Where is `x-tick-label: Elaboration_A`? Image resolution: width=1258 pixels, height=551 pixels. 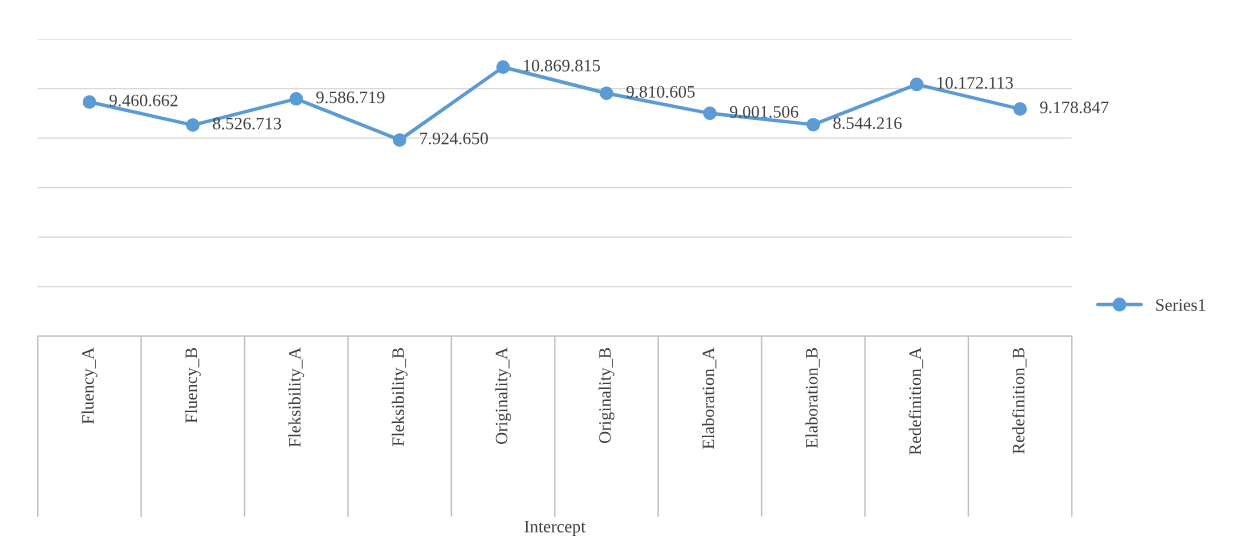 x-tick-label: Elaboration_A is located at coordinates (709, 398).